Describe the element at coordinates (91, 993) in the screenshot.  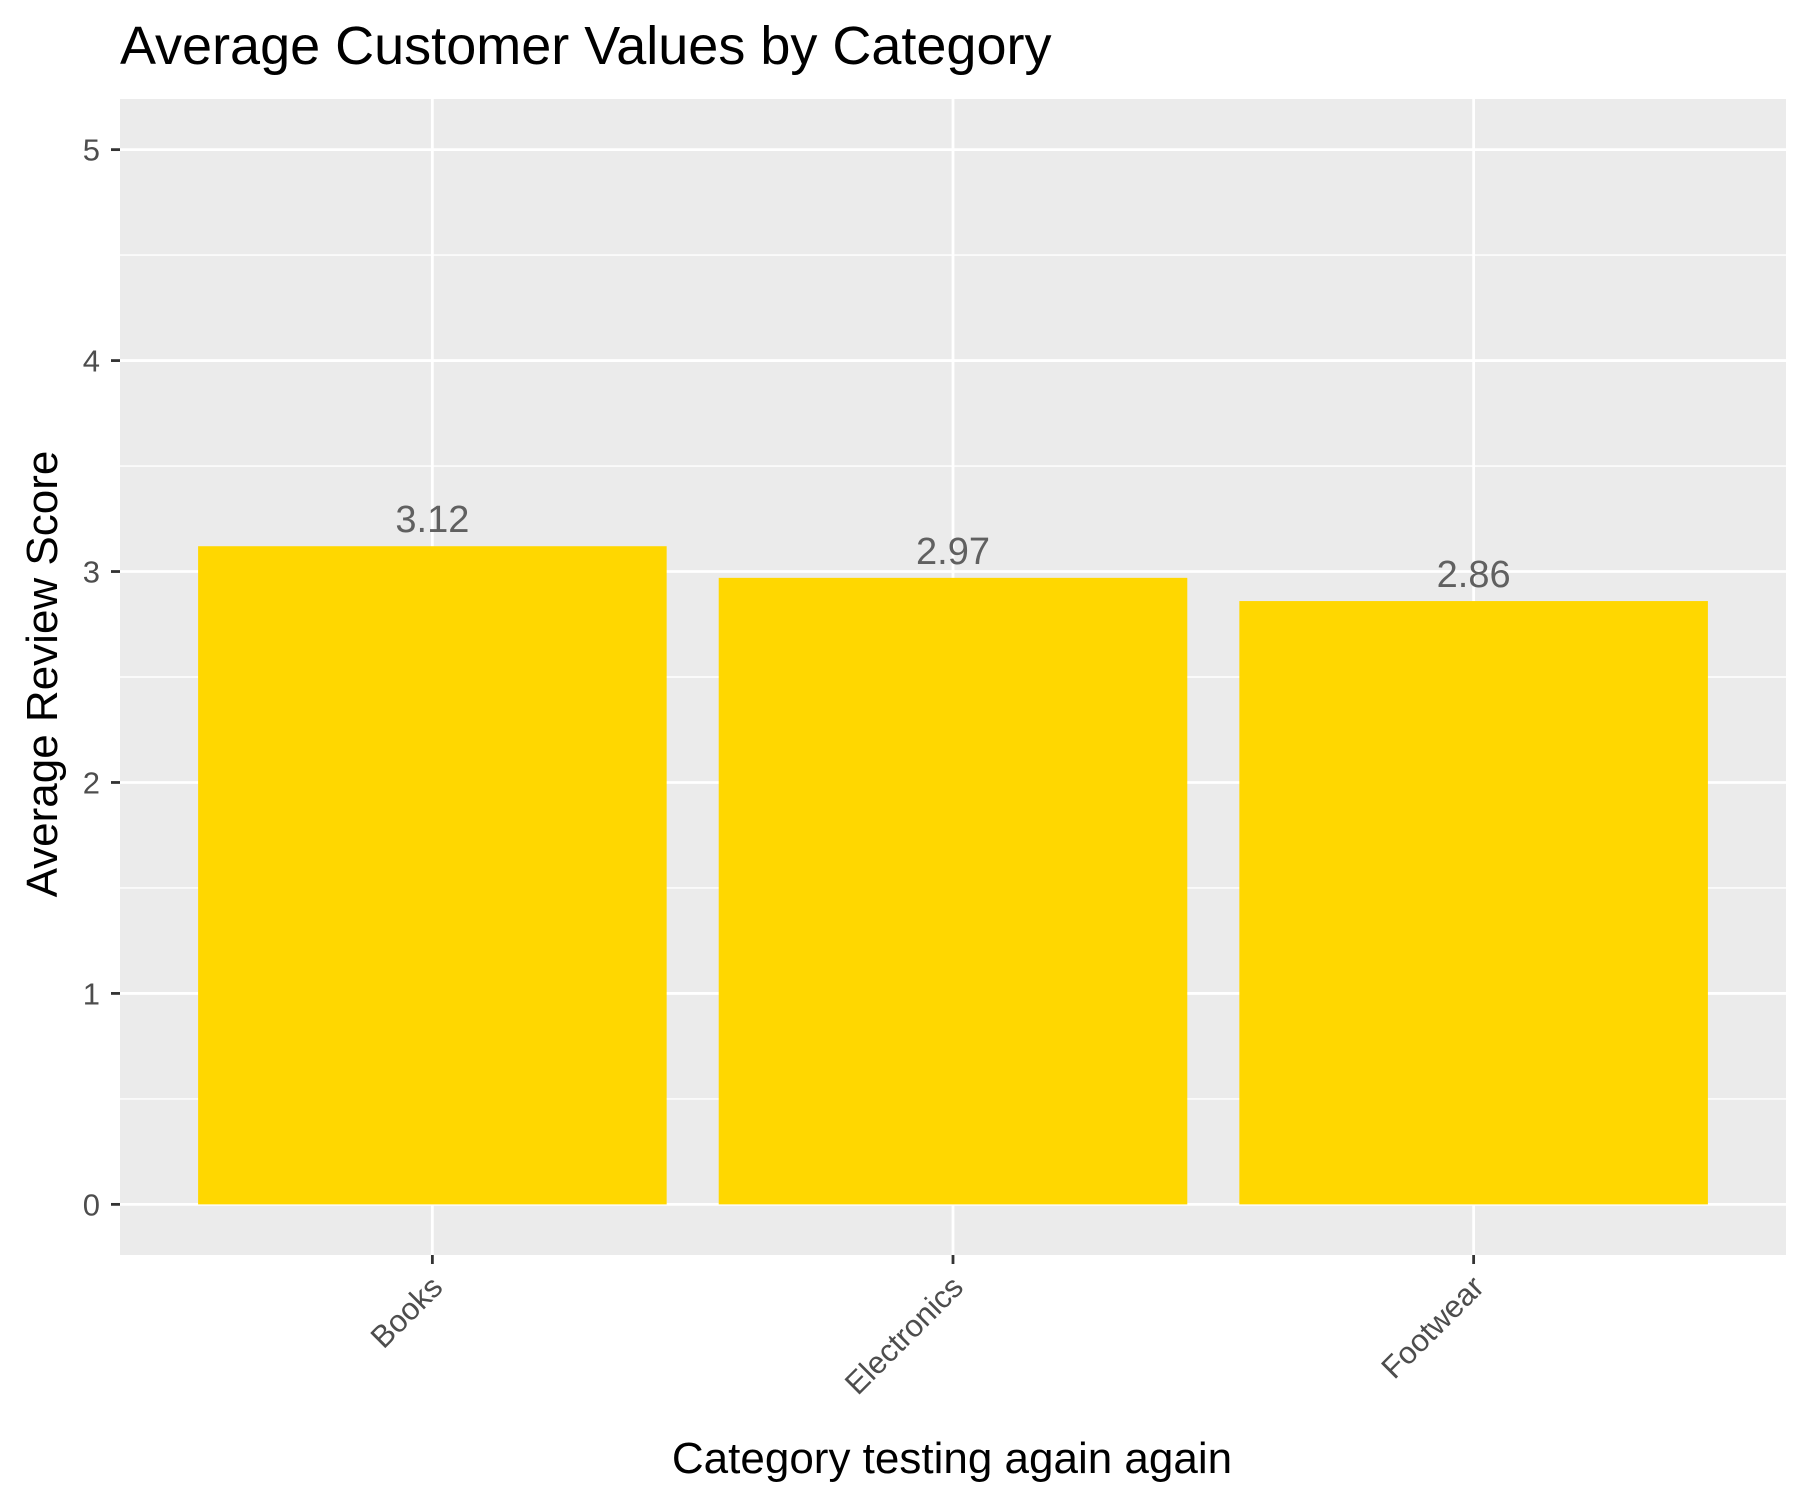
I see `y-tick-label: 1` at that location.